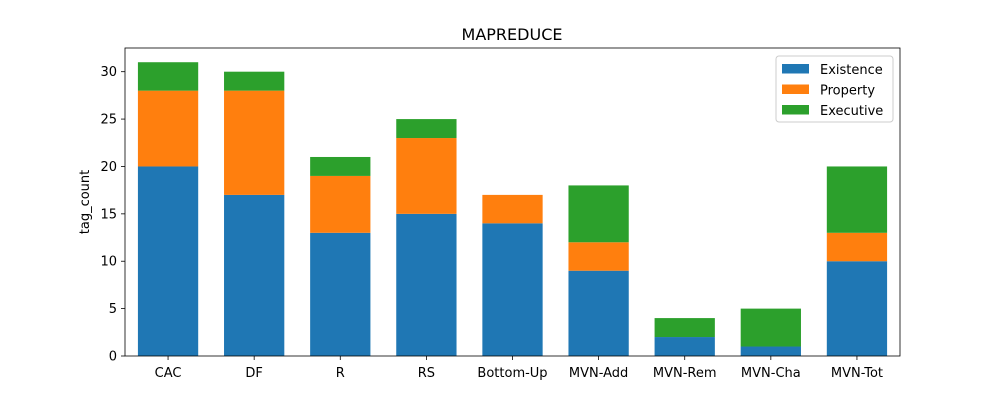 This screenshot has width=1000, height=400. Describe the element at coordinates (770, 327) in the screenshot. I see `bar-executive-mvn-cha` at that location.